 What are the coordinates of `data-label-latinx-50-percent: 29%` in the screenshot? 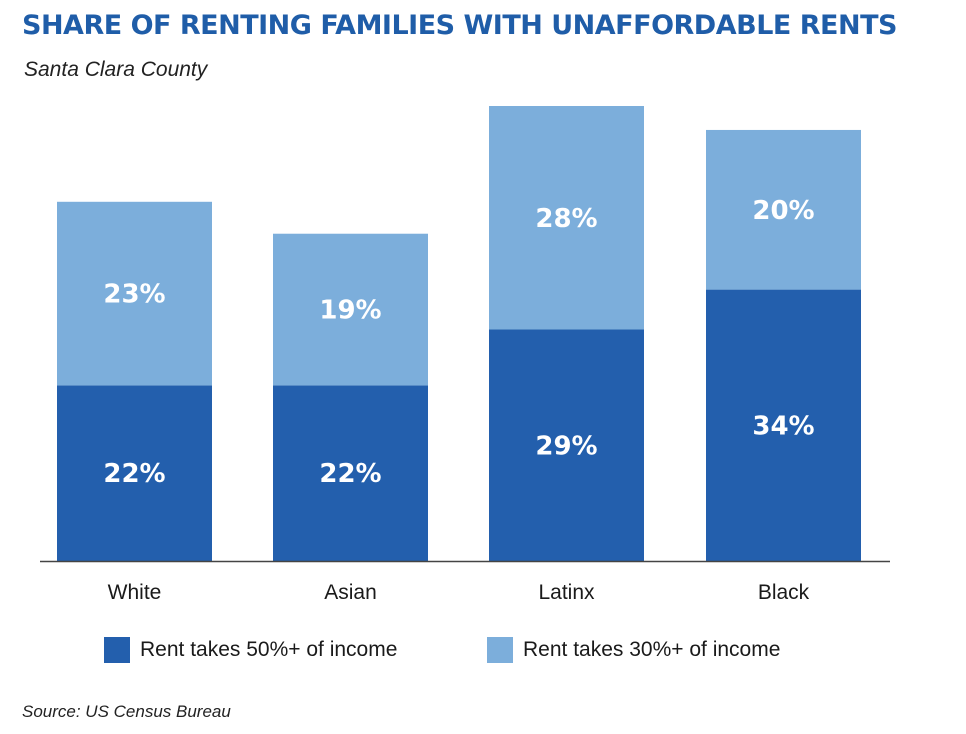 It's located at (566, 446).